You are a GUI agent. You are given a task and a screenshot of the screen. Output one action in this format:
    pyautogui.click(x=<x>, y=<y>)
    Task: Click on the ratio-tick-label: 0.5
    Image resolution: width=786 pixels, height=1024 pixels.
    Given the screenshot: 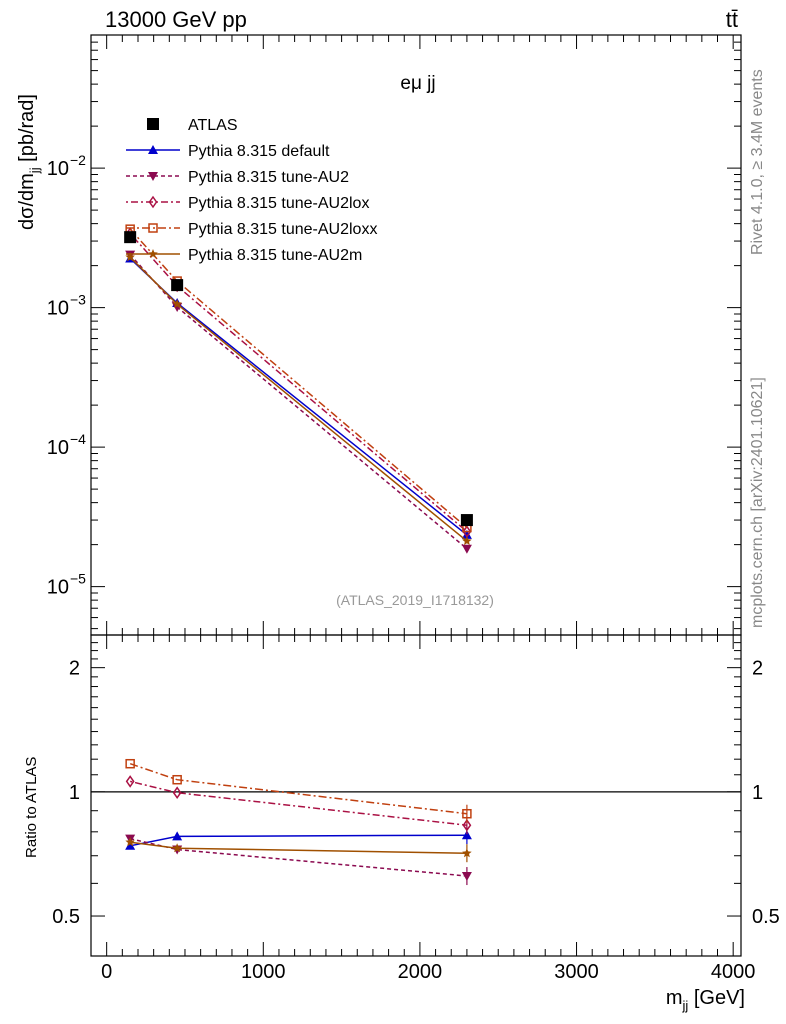 What is the action you would take?
    pyautogui.click(x=66, y=917)
    